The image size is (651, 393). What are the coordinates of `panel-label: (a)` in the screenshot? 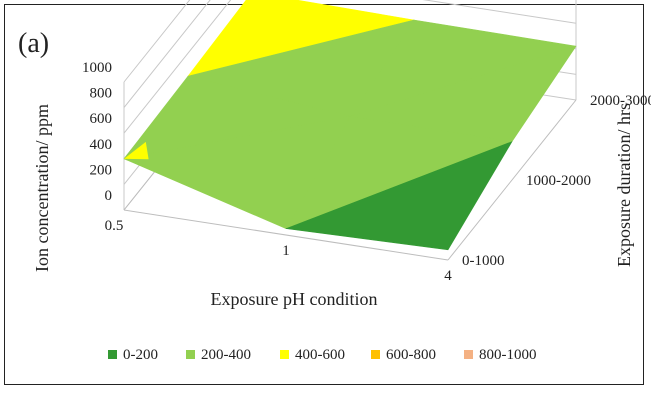 It's located at (33, 43).